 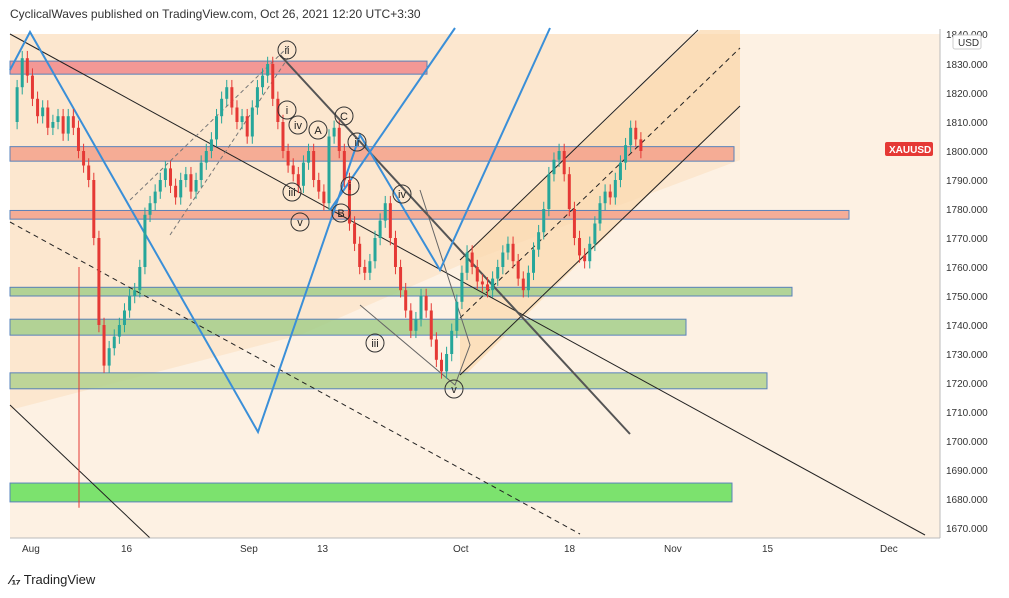 I want to click on tradingview-logo-icon: ⁄₁₇, so click(x=15, y=579).